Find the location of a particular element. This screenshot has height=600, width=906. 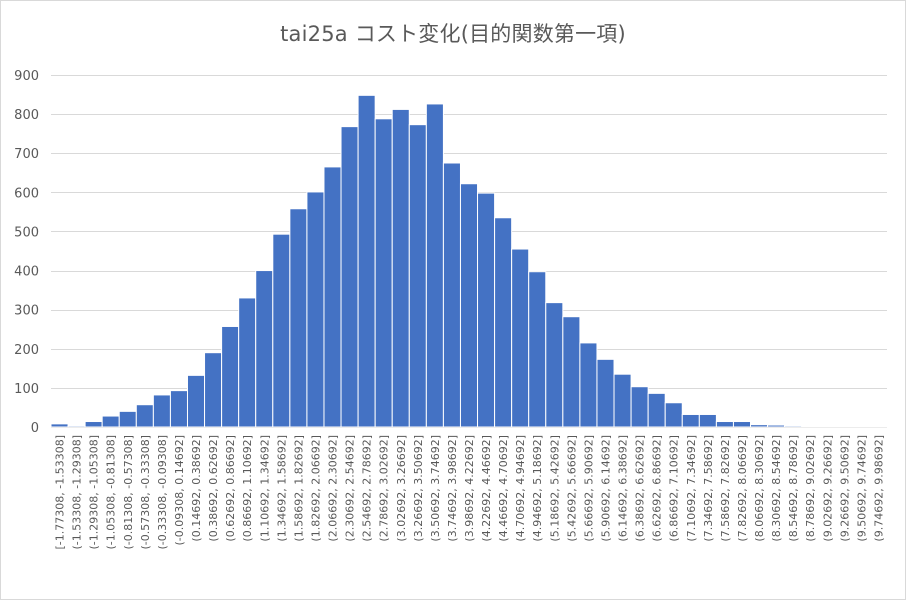

x-tick-label: (1.58692, 1.82692] is located at coordinates (298, 488).